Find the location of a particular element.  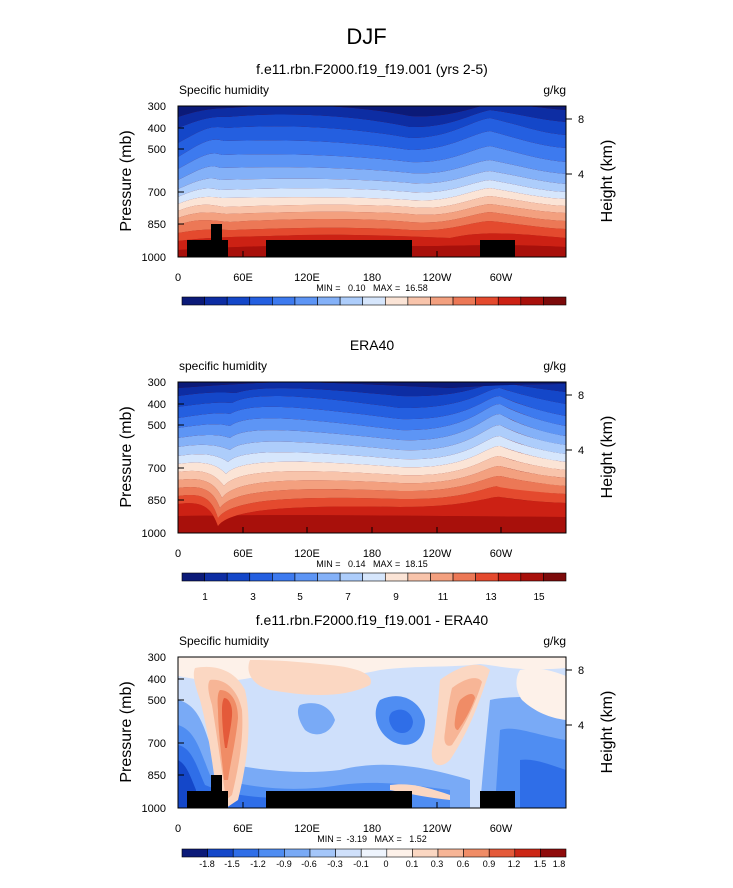

min-max-stats: MIN = 0.10 MAX = 16.58 is located at coordinates (372, 288).